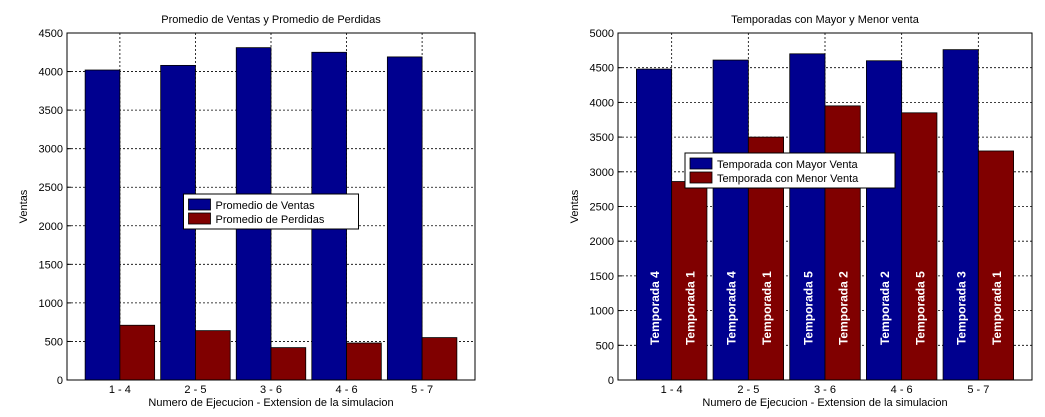  What do you see at coordinates (266, 206) in the screenshot?
I see `legend-label: Promedio de Ventas` at bounding box center [266, 206].